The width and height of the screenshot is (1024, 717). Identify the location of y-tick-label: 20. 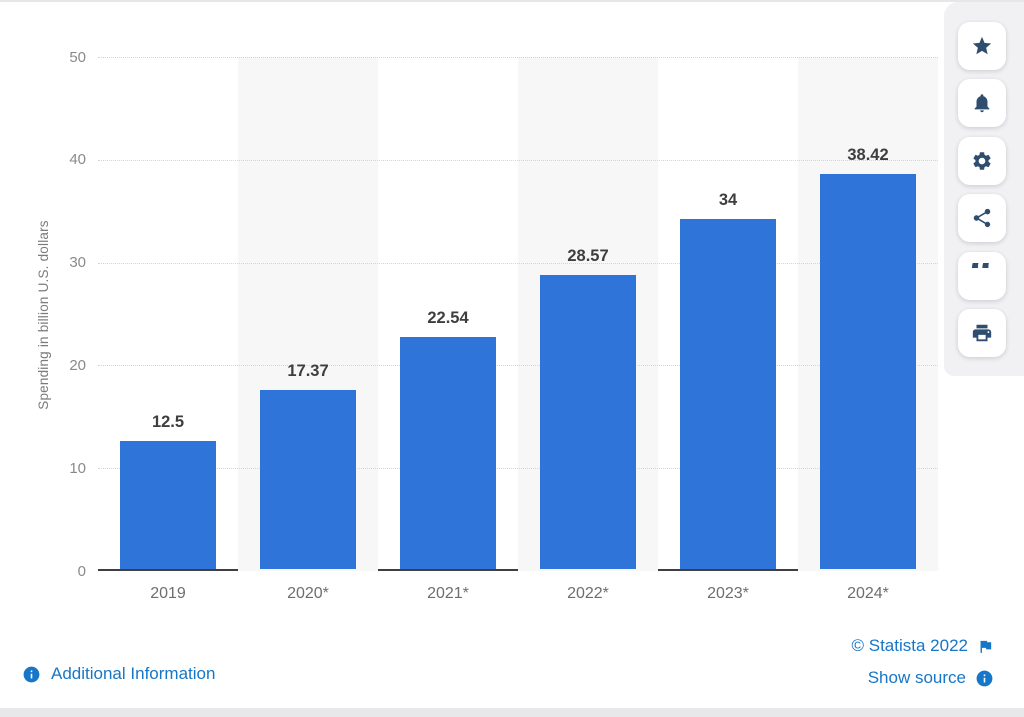
(77, 365).